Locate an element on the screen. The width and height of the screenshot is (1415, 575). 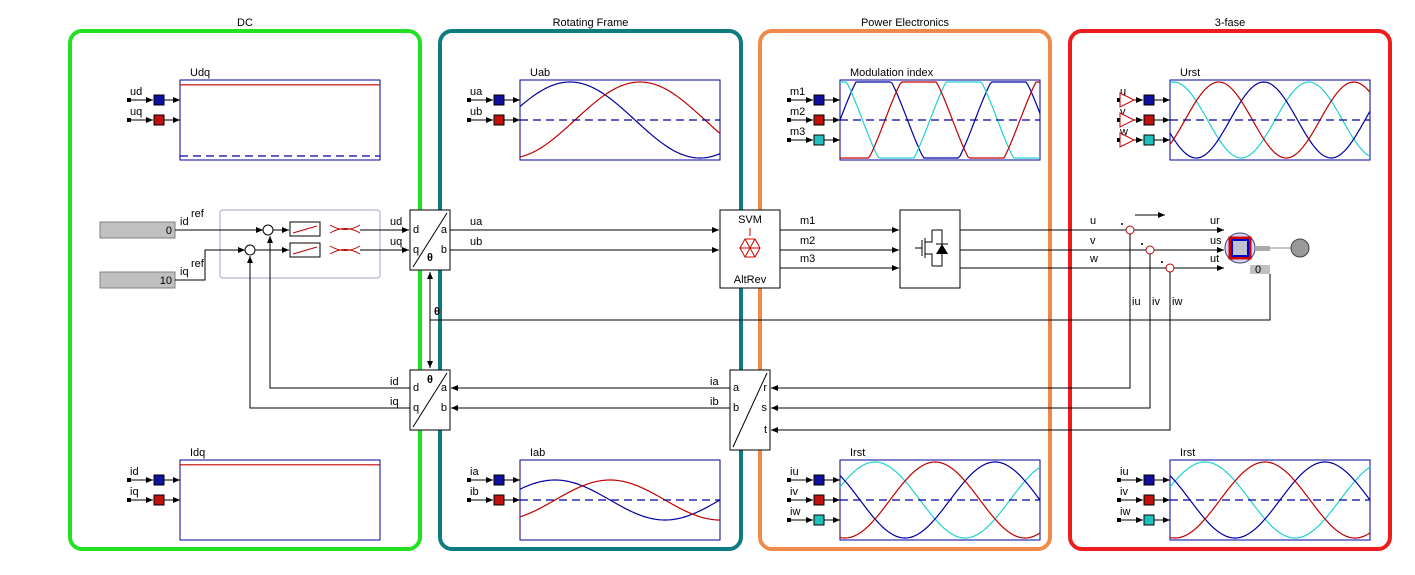
reference-superscript: ref is located at coordinates (198, 214).